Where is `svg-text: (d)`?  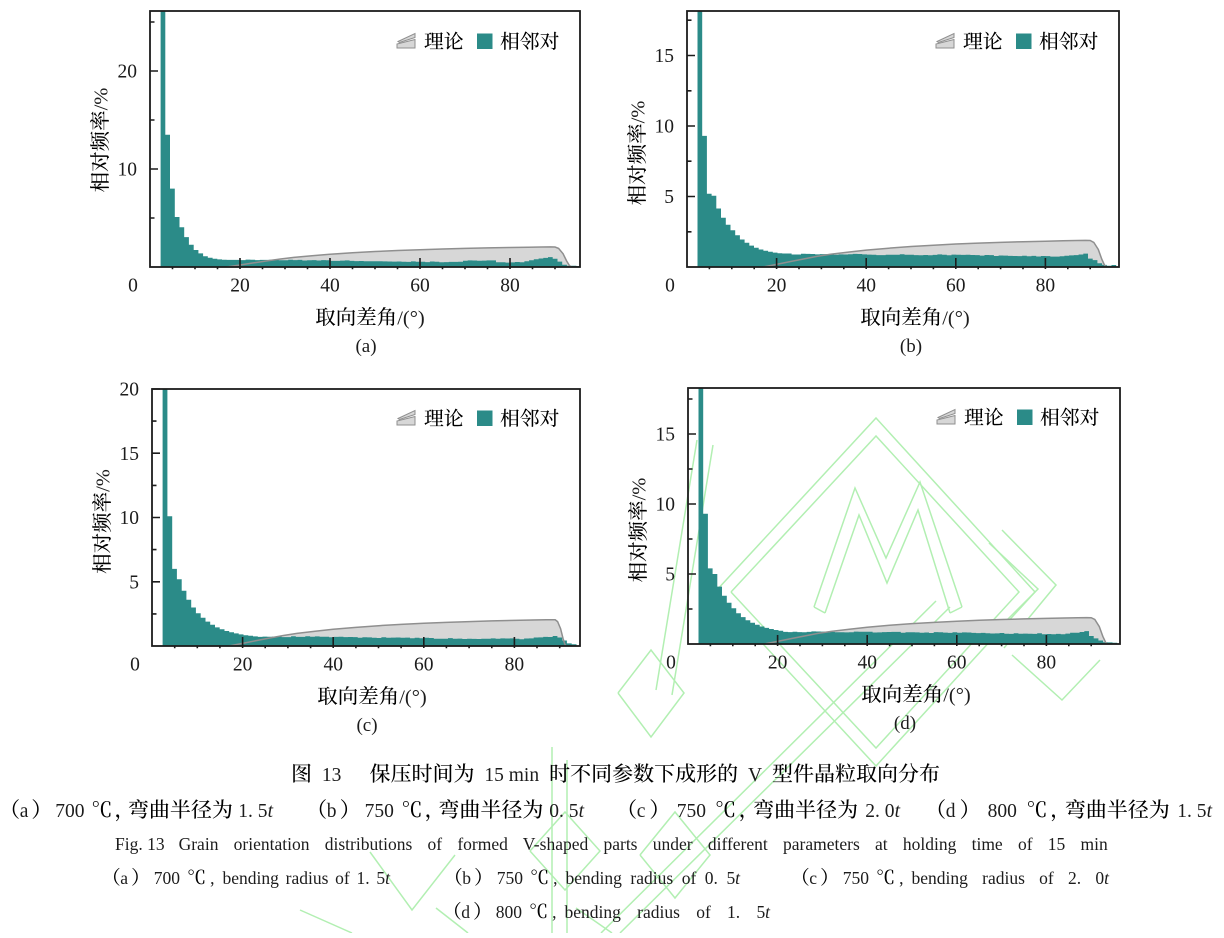 svg-text: (d) is located at coordinates (905, 723).